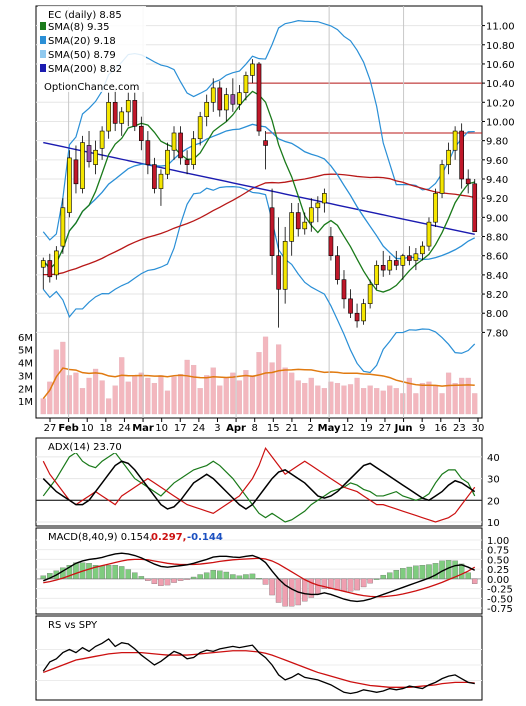 Image resolution: width=526 pixels, height=706 pixels. What do you see at coordinates (497, 333) in the screenshot?
I see `price-tick-label: 7.80` at bounding box center [497, 333].